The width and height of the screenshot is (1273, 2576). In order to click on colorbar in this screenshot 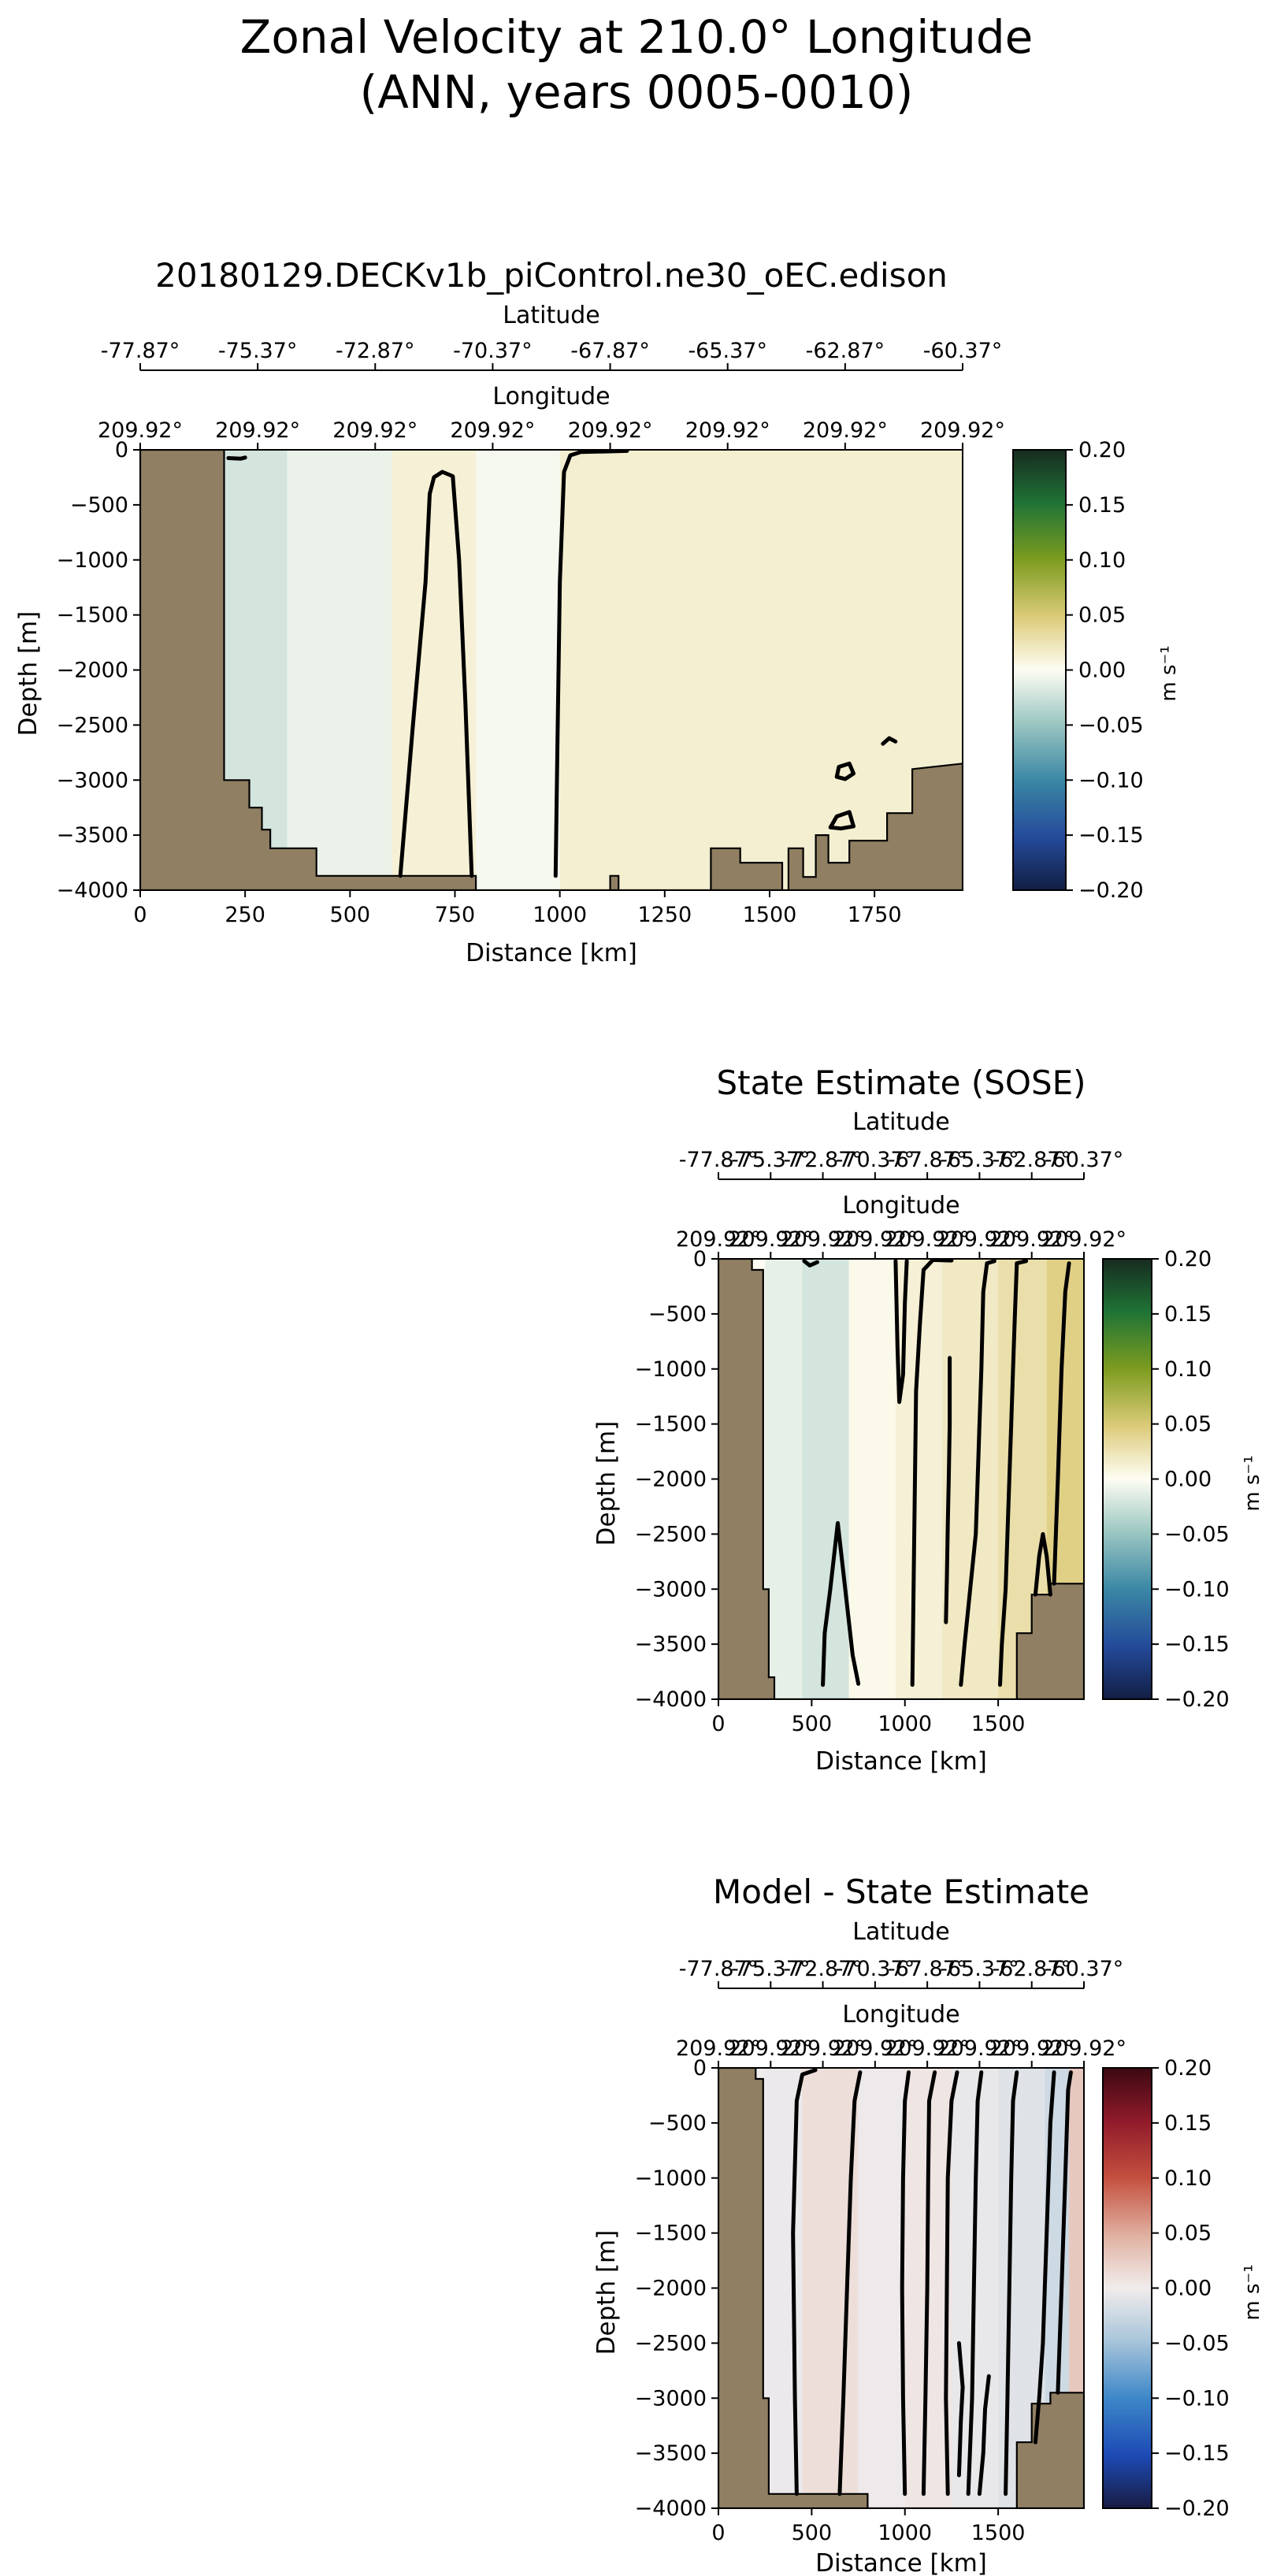, I will do `click(1127, 1479)`.